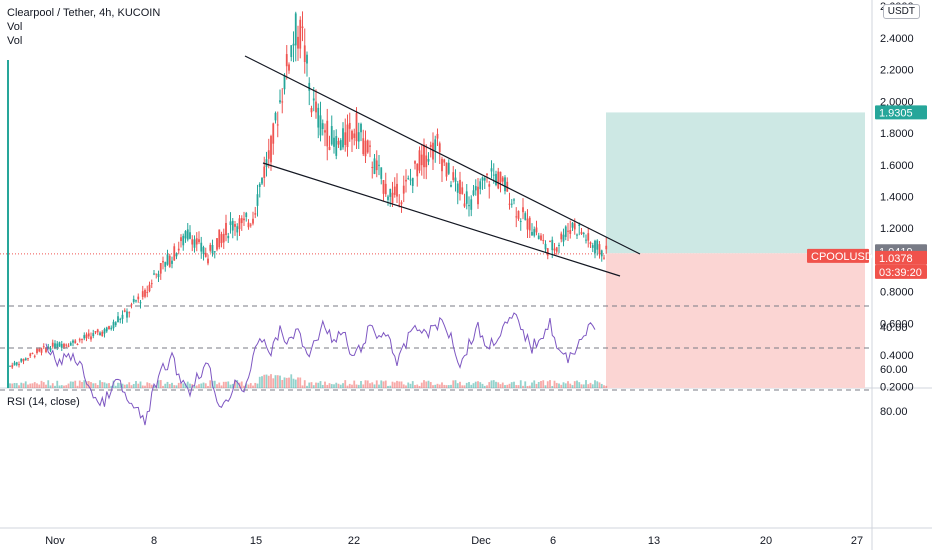 The height and width of the screenshot is (555, 932). I want to click on position-zones, so click(735, 250).